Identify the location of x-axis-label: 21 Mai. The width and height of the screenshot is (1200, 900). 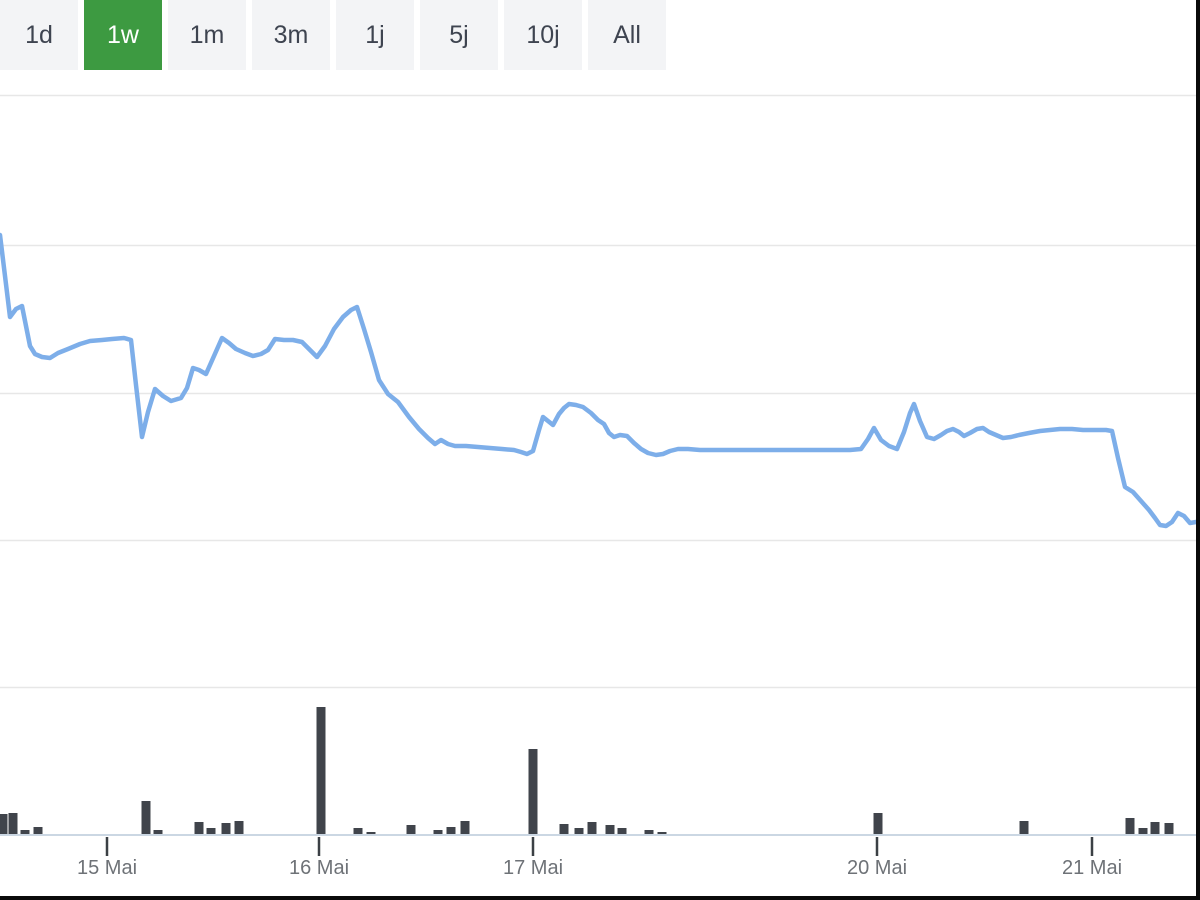
(1092, 868).